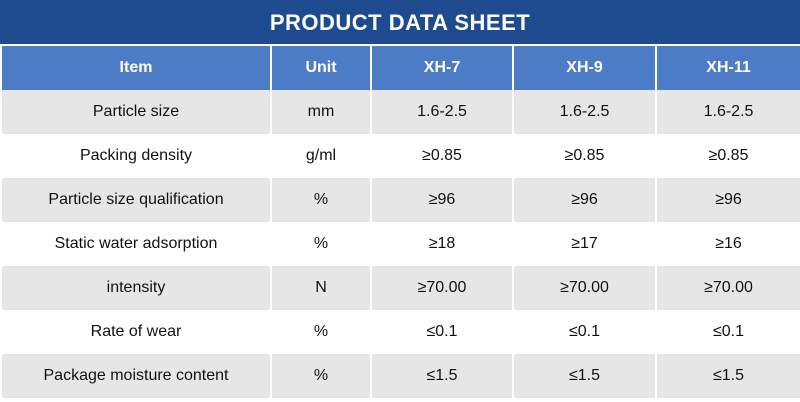 The width and height of the screenshot is (800, 402). Describe the element at coordinates (136, 156) in the screenshot. I see `table-cell: Packing density` at that location.